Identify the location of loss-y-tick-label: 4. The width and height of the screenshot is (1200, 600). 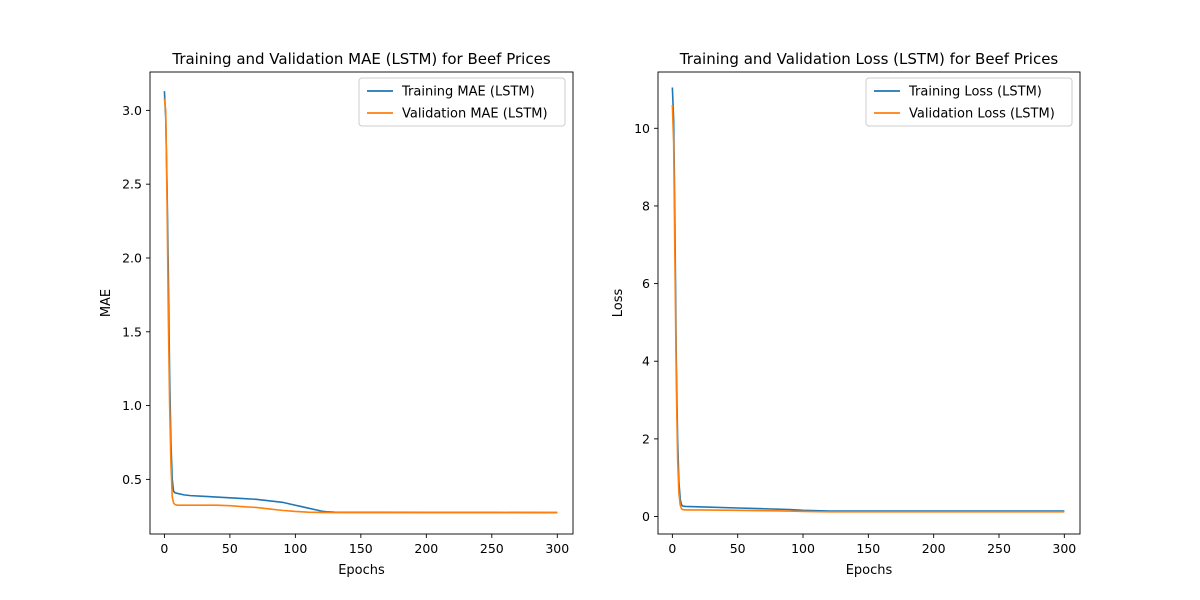
(646, 361).